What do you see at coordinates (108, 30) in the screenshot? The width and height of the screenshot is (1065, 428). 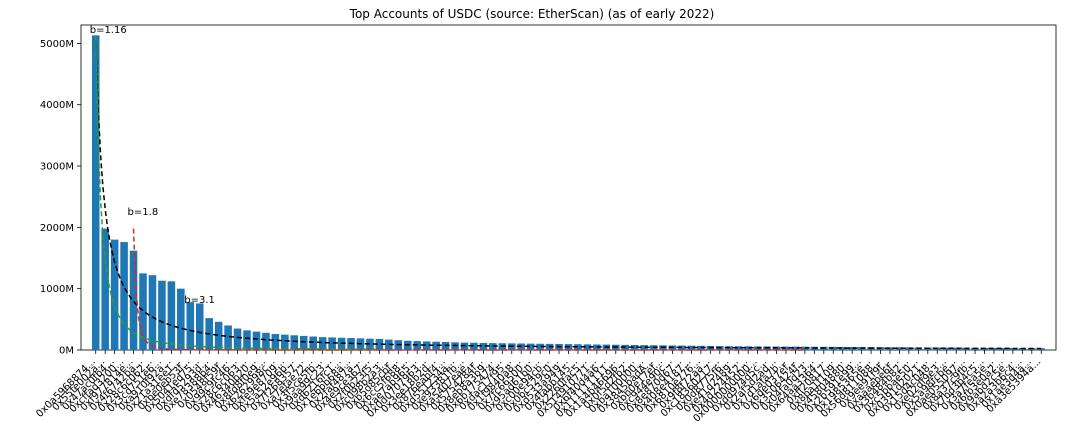 I see `fit-annotation: b=1.16` at bounding box center [108, 30].